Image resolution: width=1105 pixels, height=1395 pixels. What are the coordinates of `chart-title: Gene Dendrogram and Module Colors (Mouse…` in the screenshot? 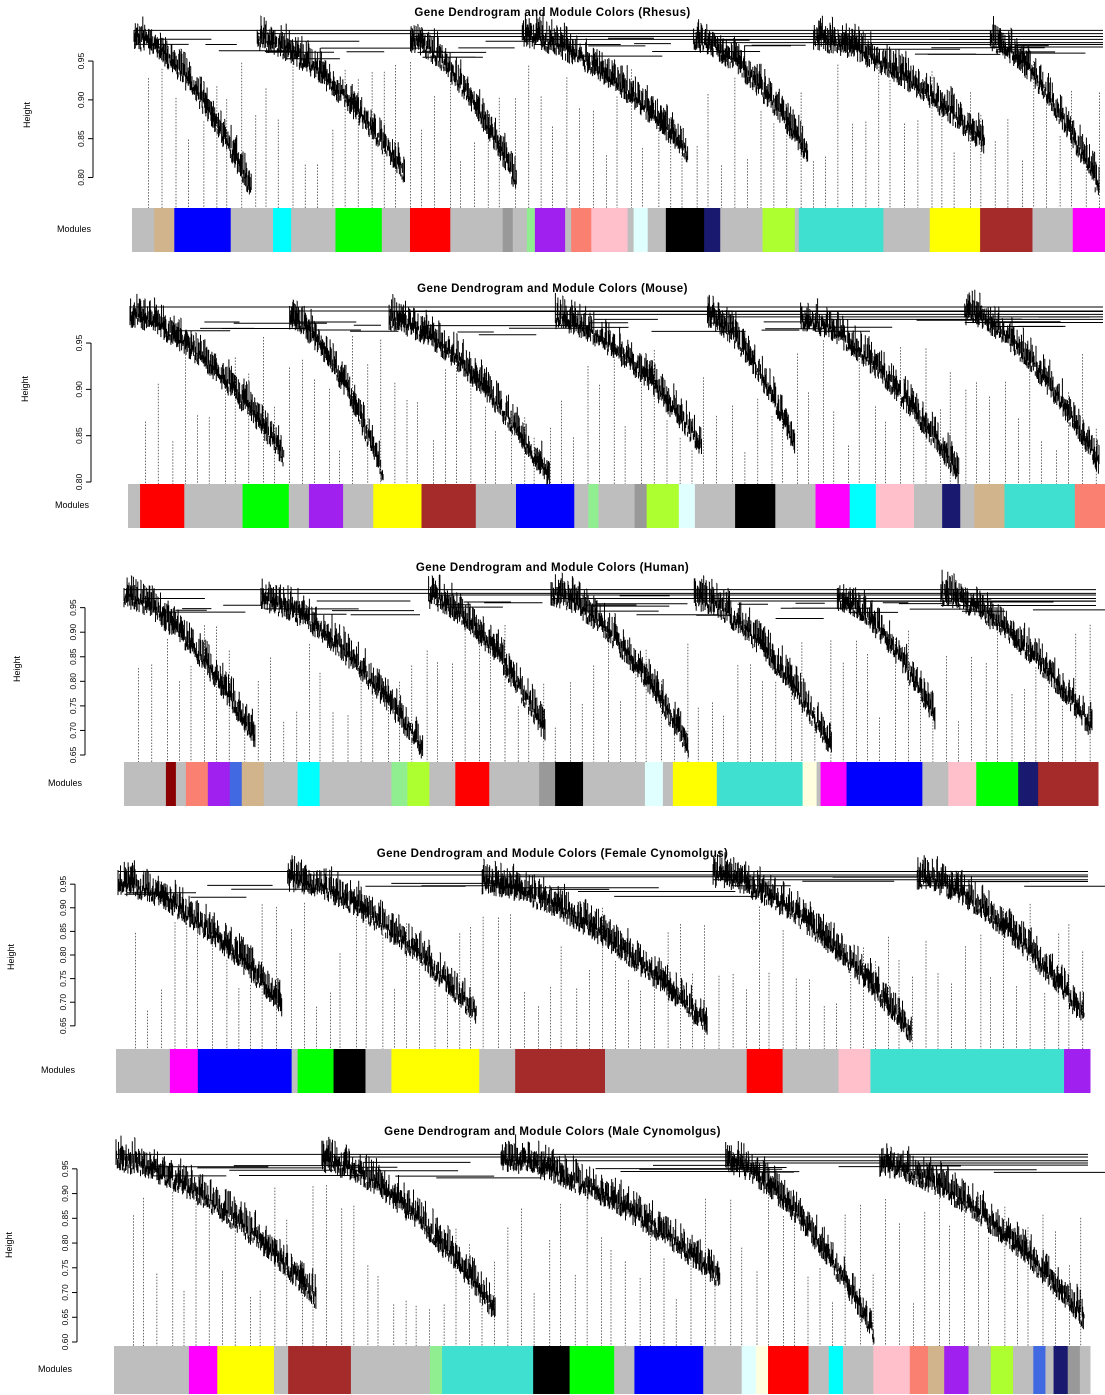 It's located at (552, 289).